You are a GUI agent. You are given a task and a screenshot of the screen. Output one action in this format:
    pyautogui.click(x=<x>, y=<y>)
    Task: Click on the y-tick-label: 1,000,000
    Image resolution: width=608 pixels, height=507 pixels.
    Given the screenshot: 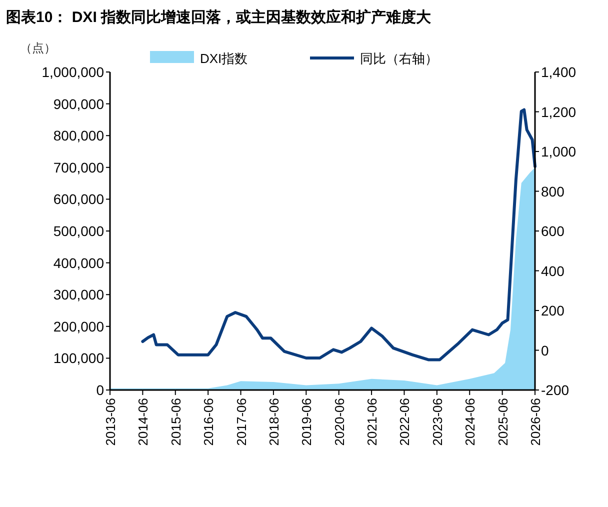 What is the action you would take?
    pyautogui.click(x=73, y=72)
    